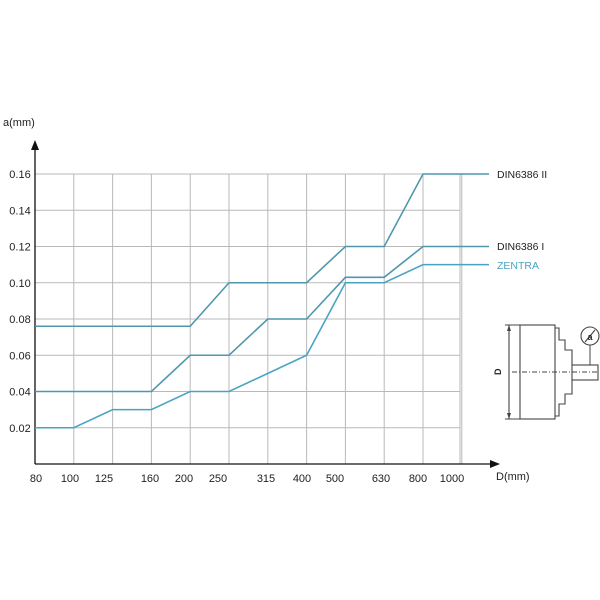 Image resolution: width=600 pixels, height=600 pixels. What do you see at coordinates (522, 220) in the screenshot?
I see `series-labels: DIN6386 II DIN6386 I ZENTRA` at bounding box center [522, 220].